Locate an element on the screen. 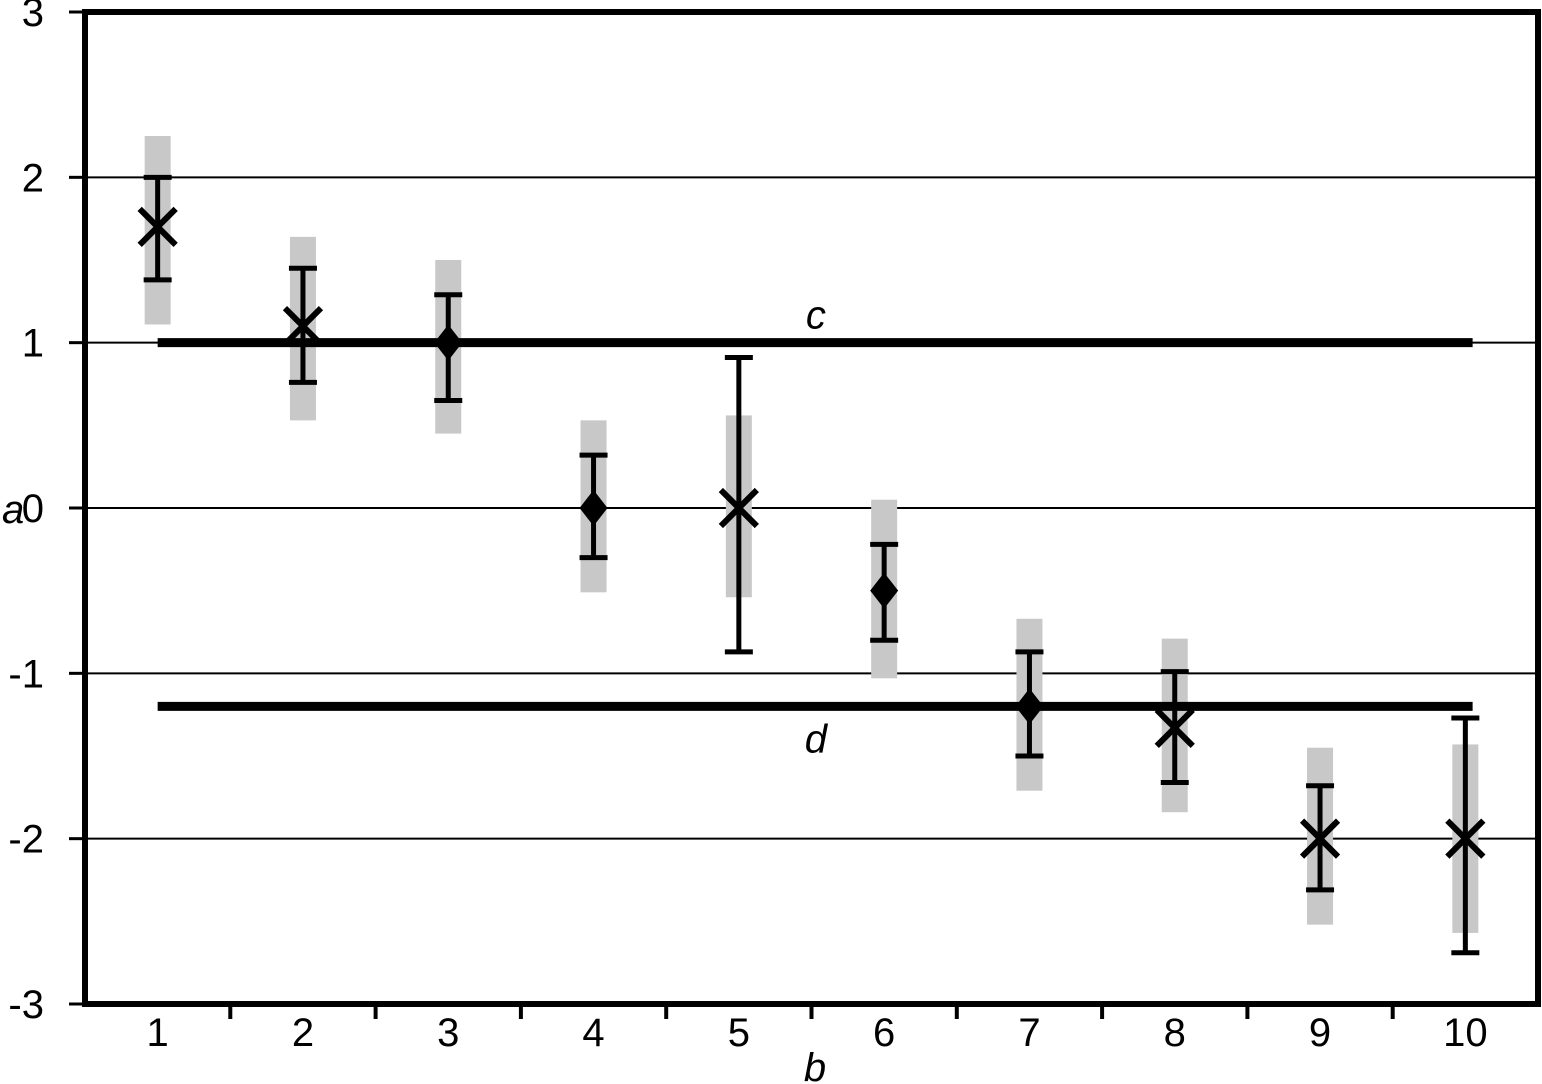  x-tick-label: 9 is located at coordinates (1320, 1033).